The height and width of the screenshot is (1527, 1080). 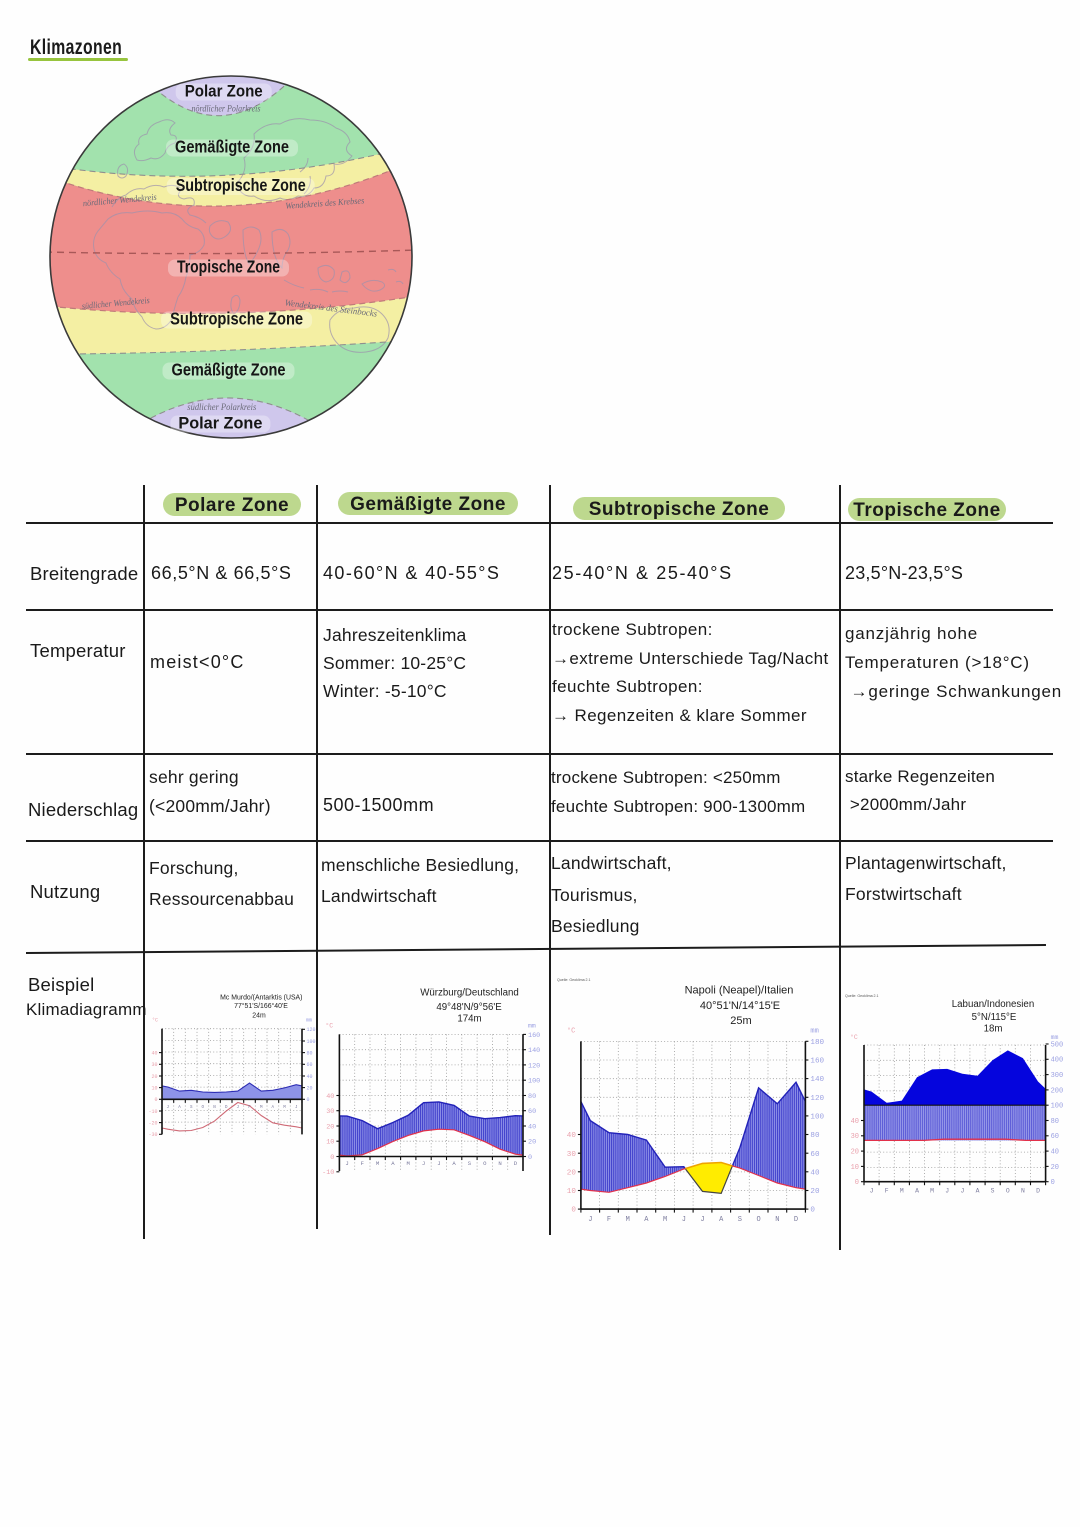 What do you see at coordinates (469, 993) in the screenshot?
I see `svg-text: Würzburg/Deutschland` at bounding box center [469, 993].